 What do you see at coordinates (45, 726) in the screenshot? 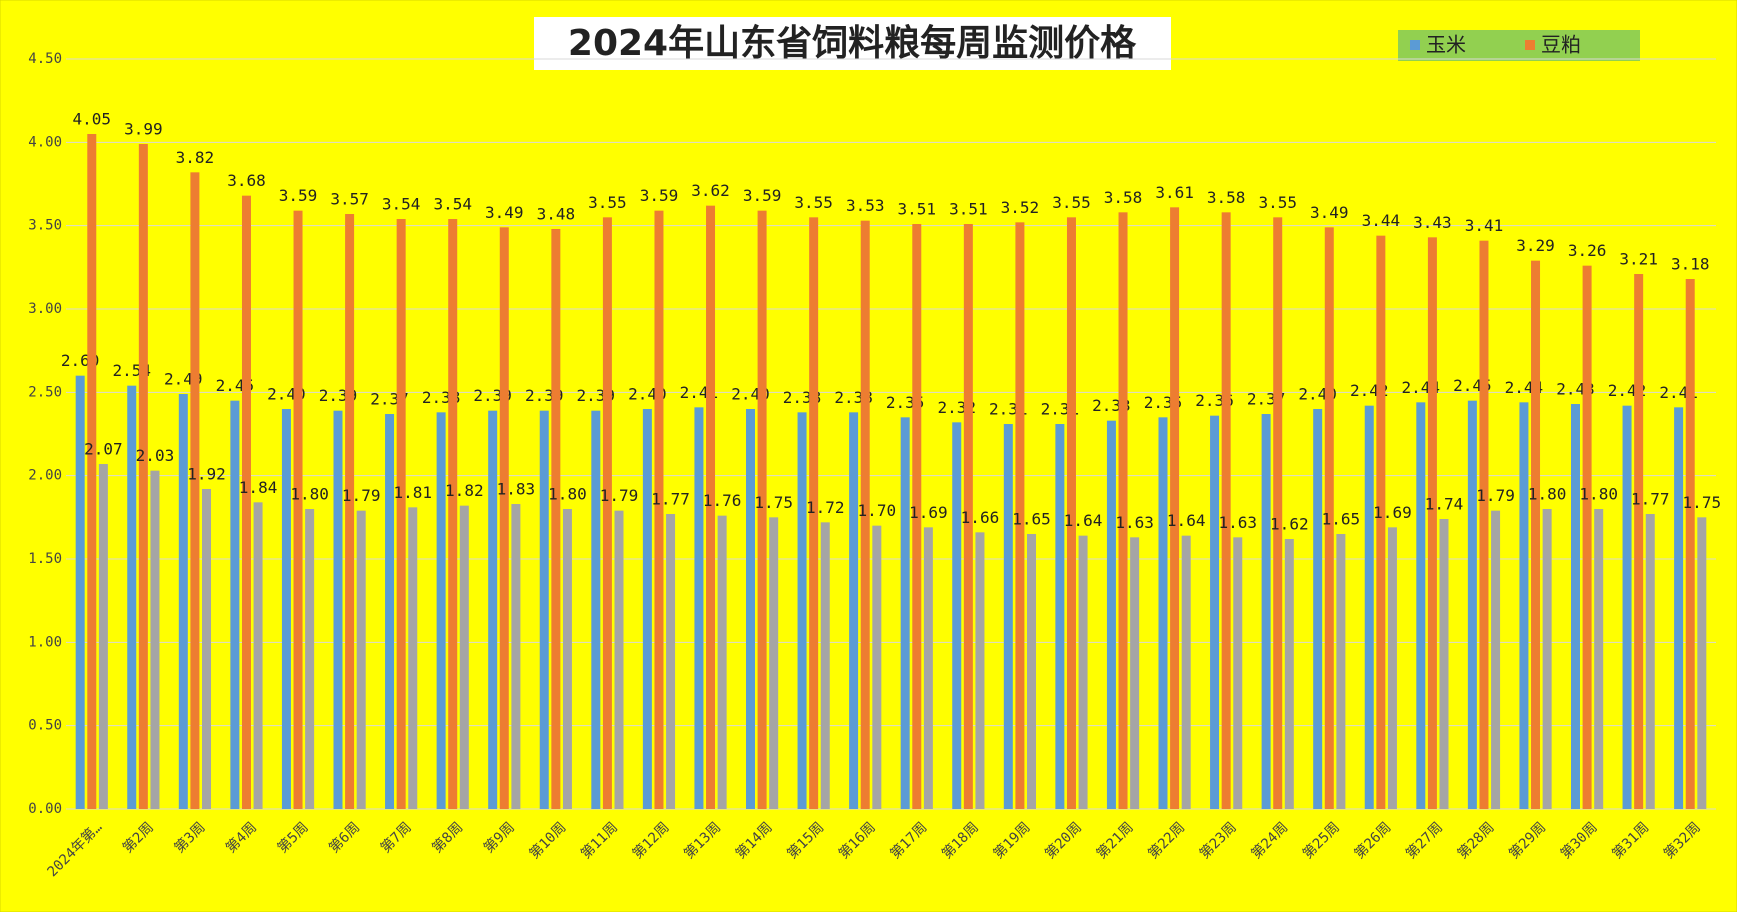
I see `y-tick-label: 0.50` at bounding box center [45, 726].